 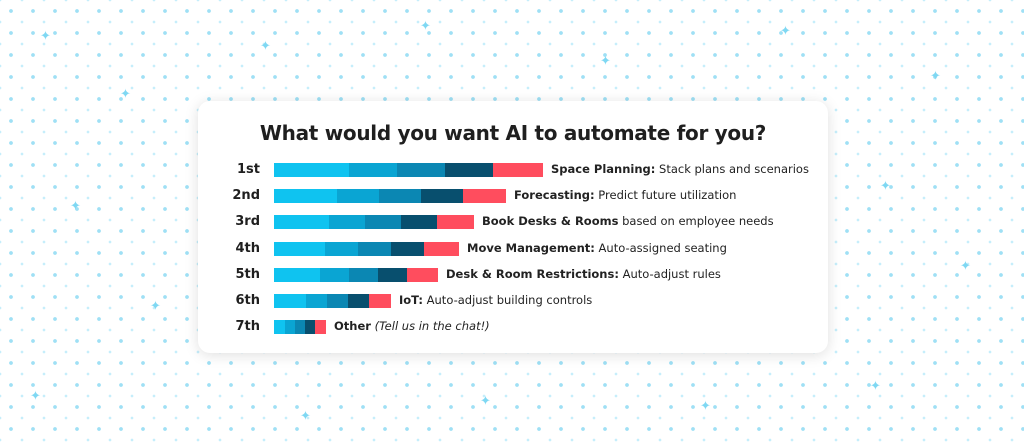 I want to click on bar-label: Forecasting: Predict future utilization, so click(x=625, y=195).